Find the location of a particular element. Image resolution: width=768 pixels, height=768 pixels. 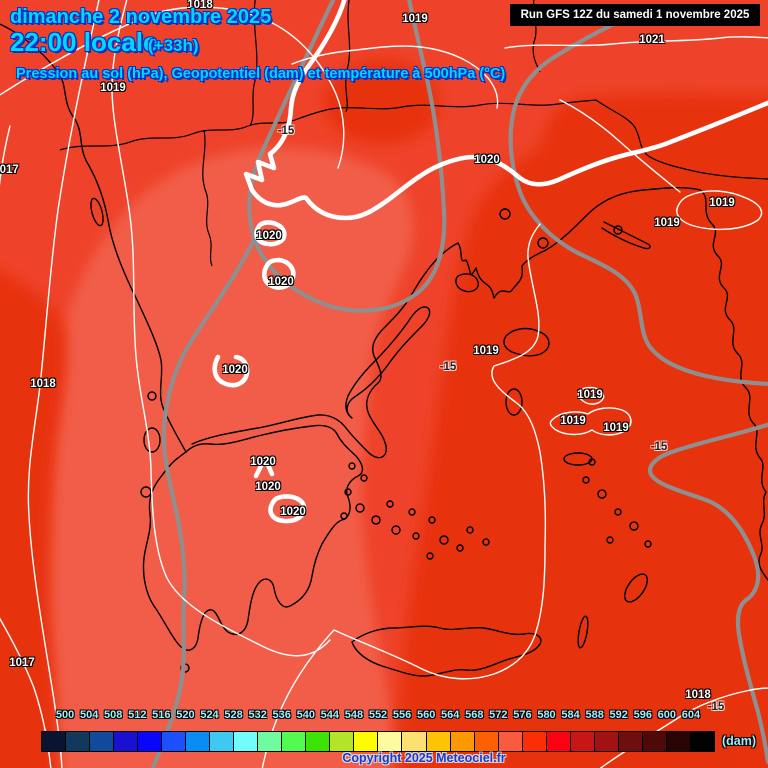

scale-unit-label: (dam) is located at coordinates (739, 741).